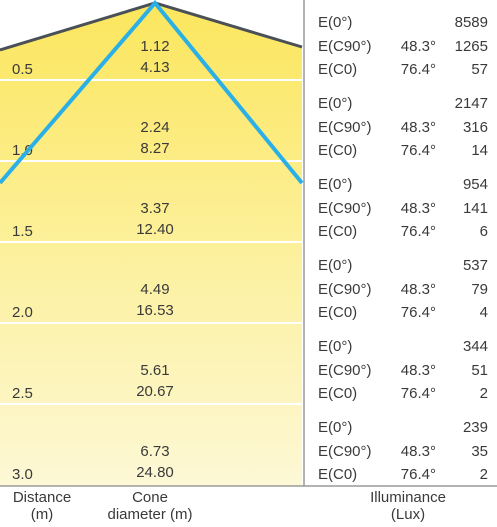 The height and width of the screenshot is (527, 497). What do you see at coordinates (479, 370) in the screenshot?
I see `illum-value: 51` at bounding box center [479, 370].